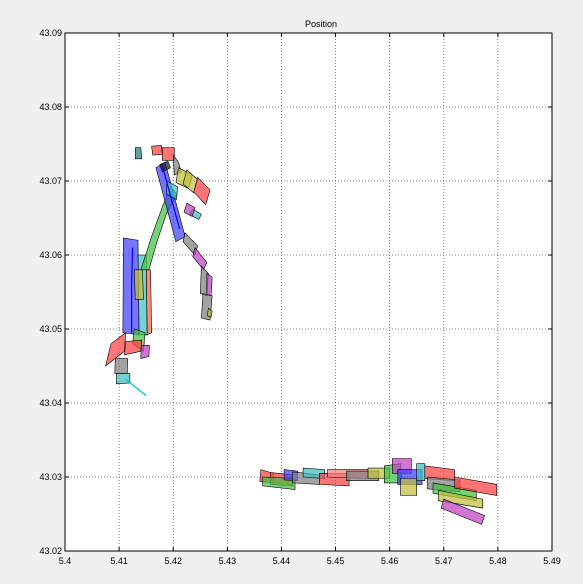  I want to click on y-tick-label: 43.04, so click(50, 403).